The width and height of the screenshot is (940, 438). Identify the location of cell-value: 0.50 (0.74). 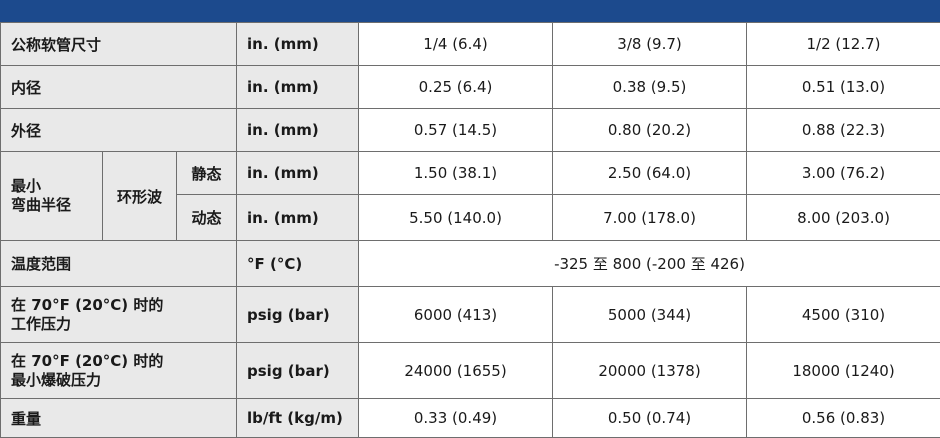
(650, 418).